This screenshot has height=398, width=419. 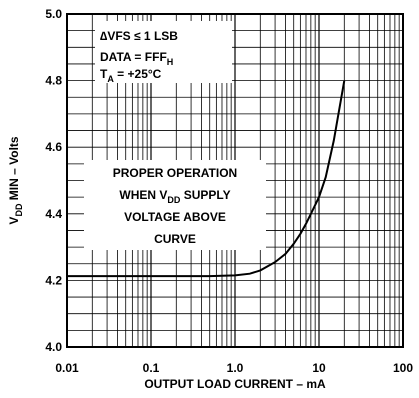 I want to click on conditions-box, so click(x=163, y=52).